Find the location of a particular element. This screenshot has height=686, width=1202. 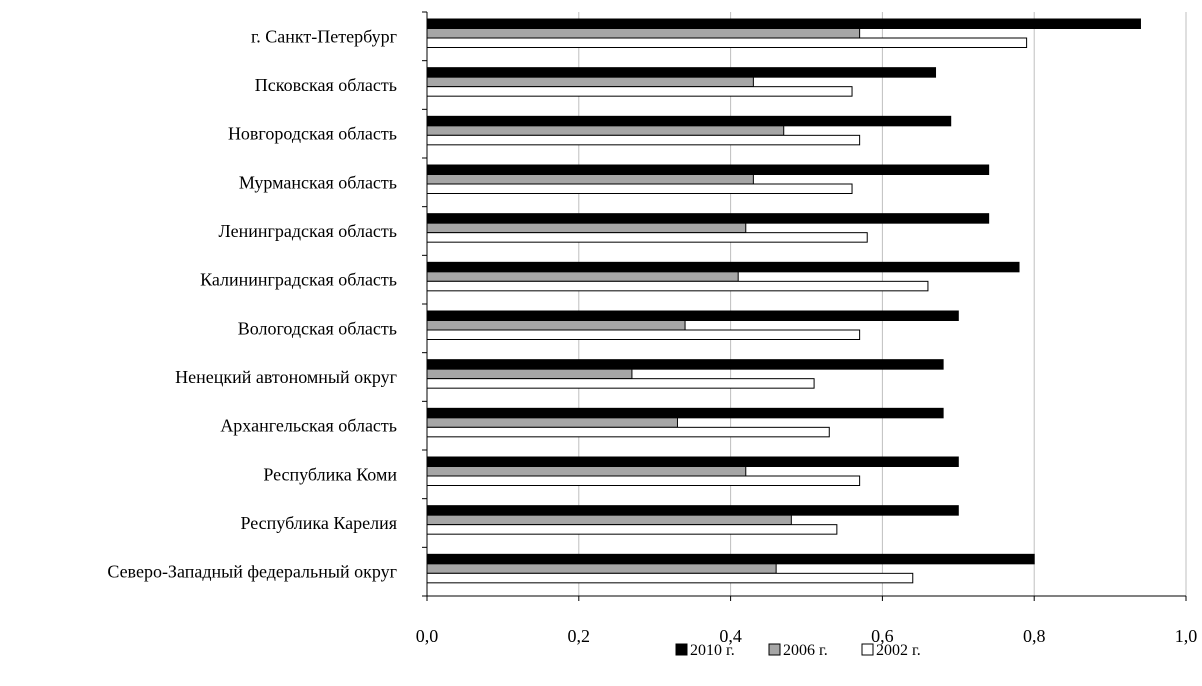

legend-label: 2006 г. is located at coordinates (805, 650).